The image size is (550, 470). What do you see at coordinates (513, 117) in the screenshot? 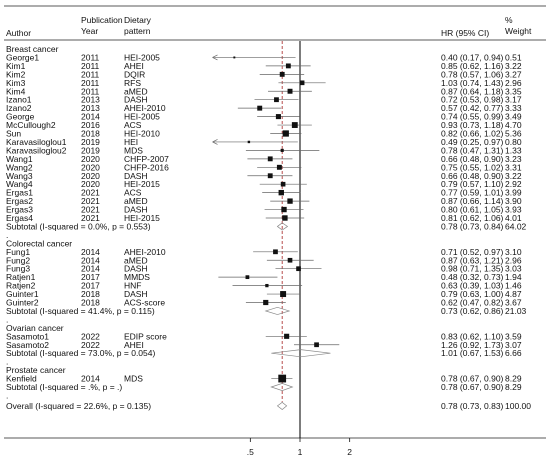
I see `study-weight: 3.49` at bounding box center [513, 117].